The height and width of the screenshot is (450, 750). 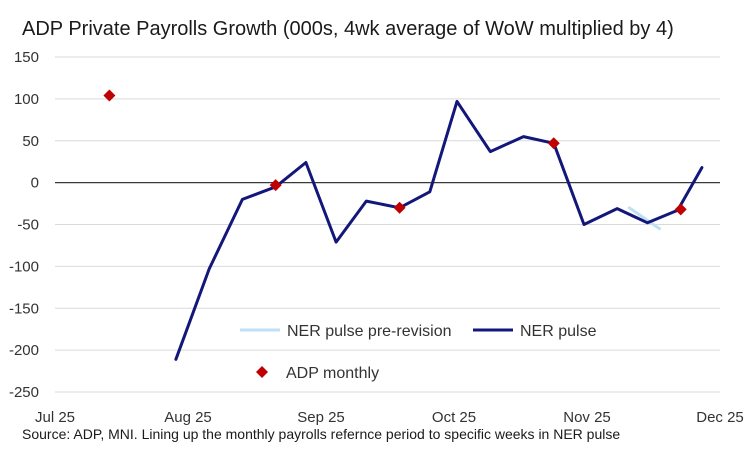 I want to click on legend-item-adp-monthly: ADP monthly, so click(x=317, y=373).